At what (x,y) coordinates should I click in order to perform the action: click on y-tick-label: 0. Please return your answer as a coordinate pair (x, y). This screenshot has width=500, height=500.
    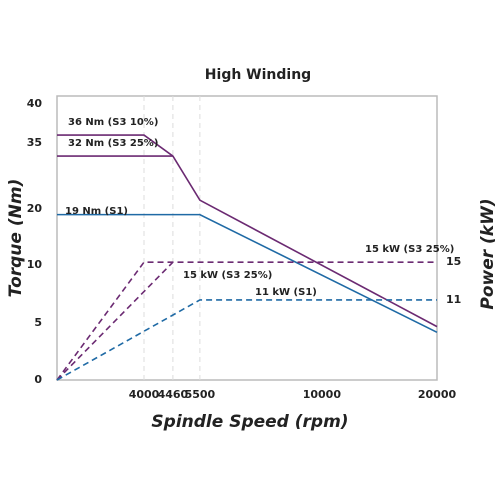
    Looking at the image, I should click on (38, 379).